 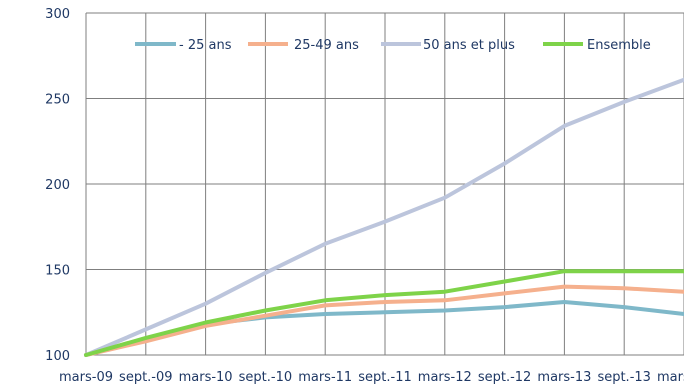 What do you see at coordinates (57, 356) in the screenshot?
I see `y-tick-label: 100` at bounding box center [57, 356].